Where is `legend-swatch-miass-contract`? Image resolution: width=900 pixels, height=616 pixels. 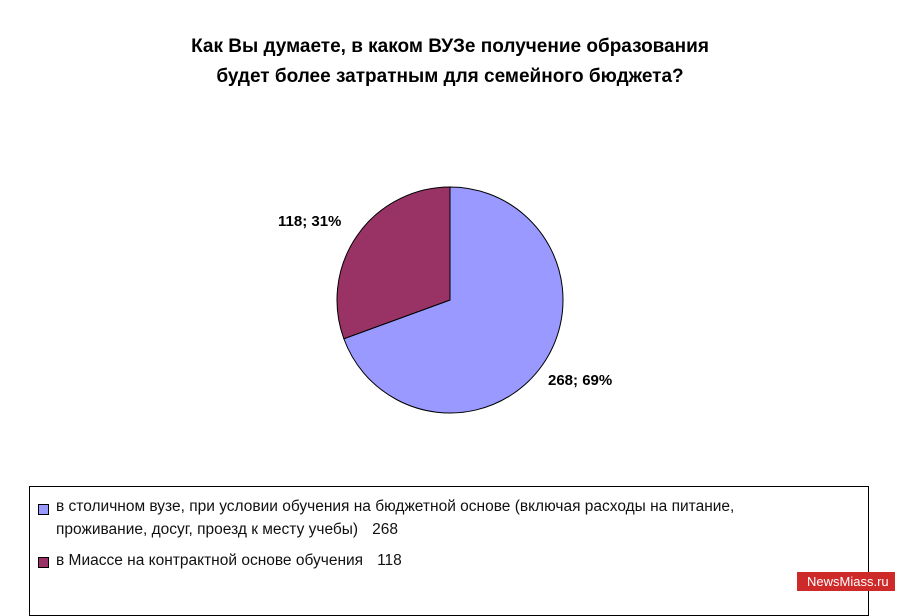 legend-swatch-miass-contract is located at coordinates (43, 562).